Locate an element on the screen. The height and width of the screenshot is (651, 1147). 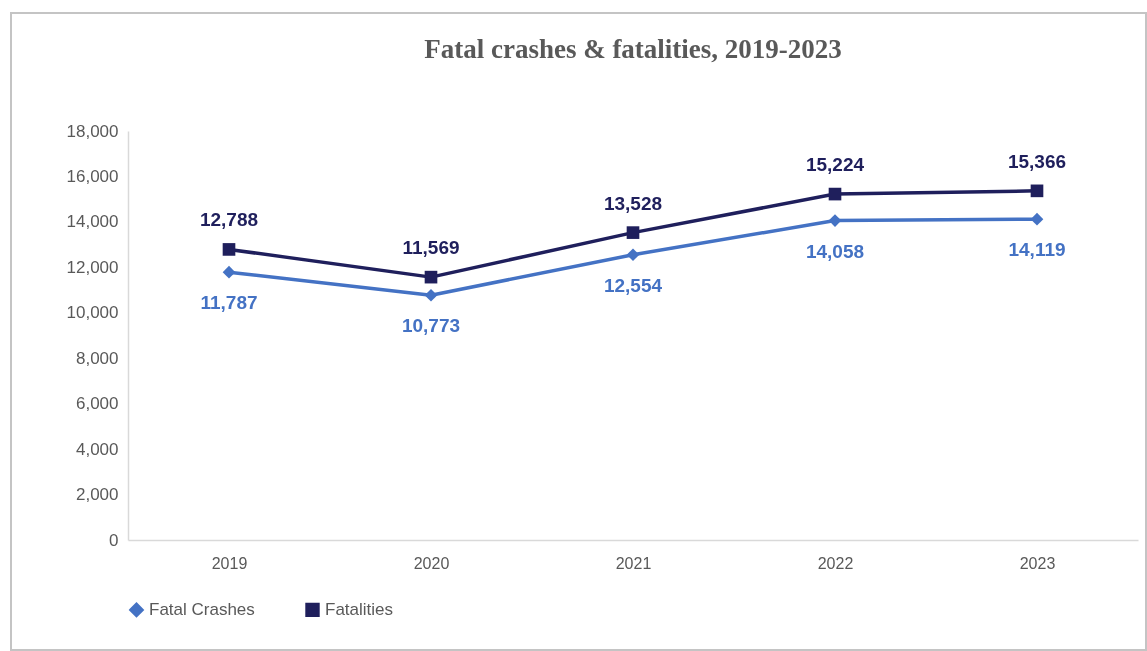
legend-label: Fatal Crashes is located at coordinates (202, 609).